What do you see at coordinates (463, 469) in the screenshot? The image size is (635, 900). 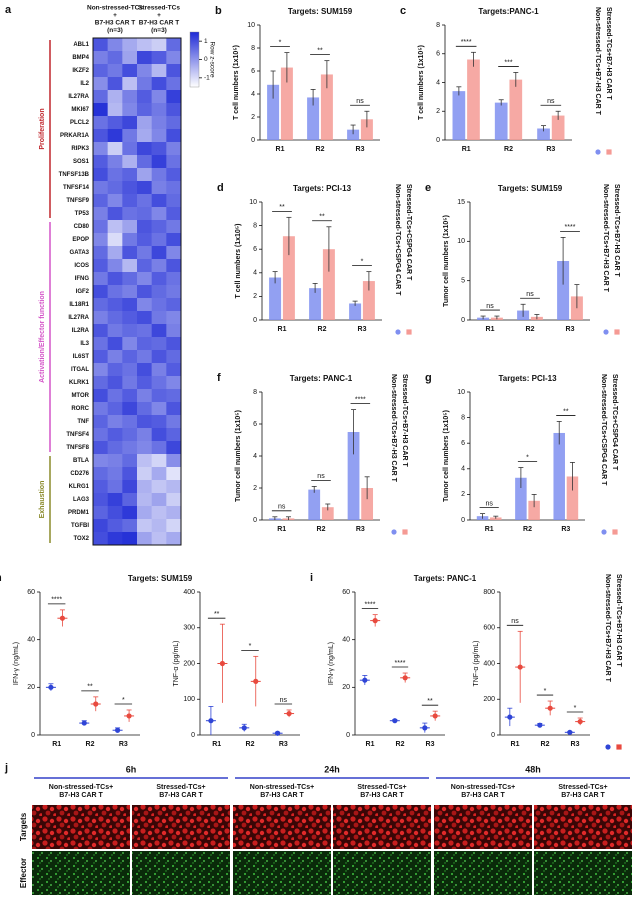 I see `y-tick-label: 4` at bounding box center [463, 469].